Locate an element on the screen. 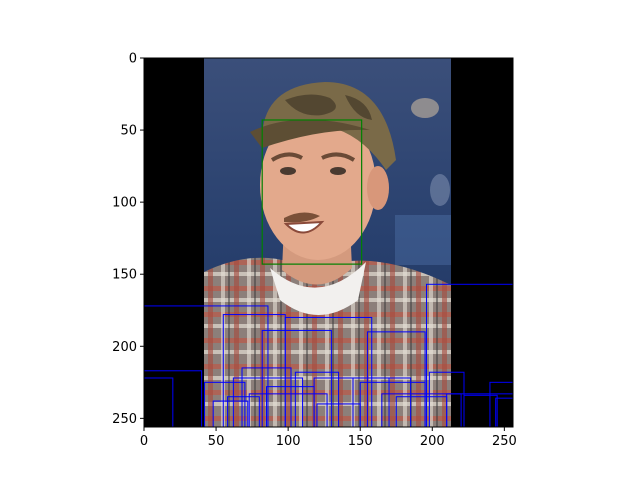  right-black-pad is located at coordinates (482, 242).